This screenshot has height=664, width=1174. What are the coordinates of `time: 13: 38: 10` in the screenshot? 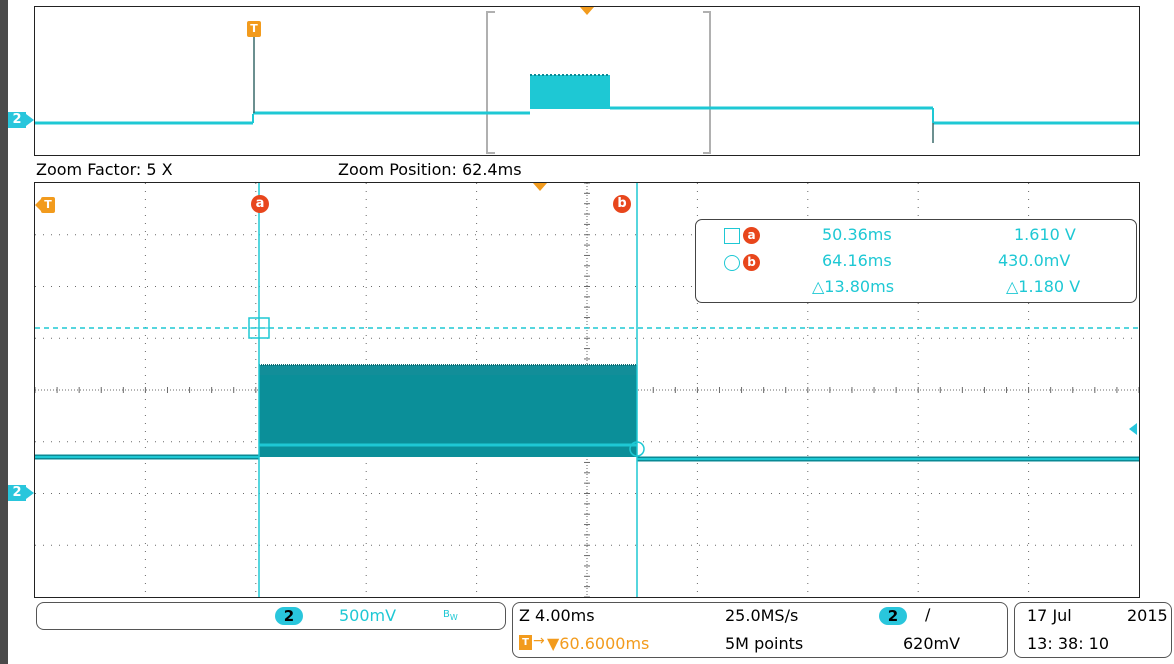 It's located at (1068, 643).